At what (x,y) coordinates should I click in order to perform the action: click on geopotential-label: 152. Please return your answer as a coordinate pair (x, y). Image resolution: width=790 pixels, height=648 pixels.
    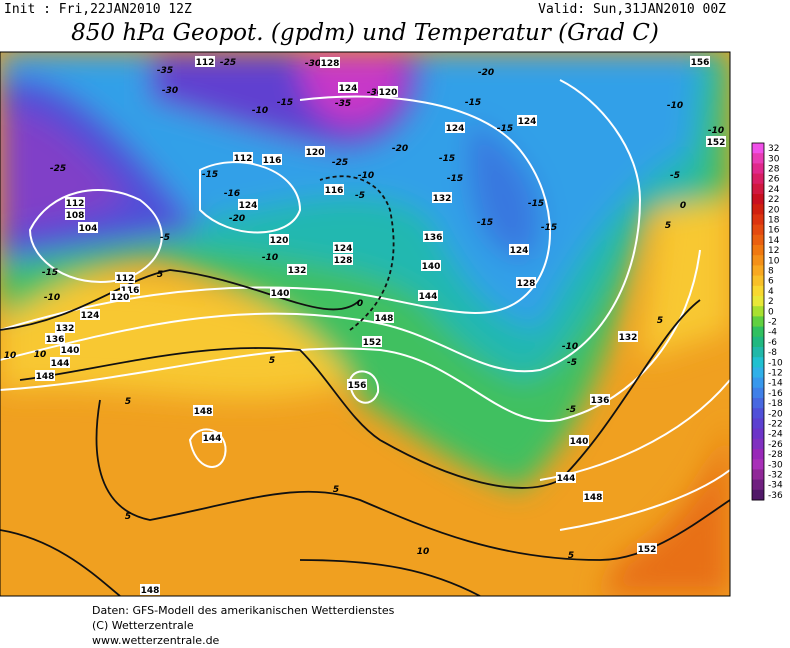
    Looking at the image, I should click on (372, 343).